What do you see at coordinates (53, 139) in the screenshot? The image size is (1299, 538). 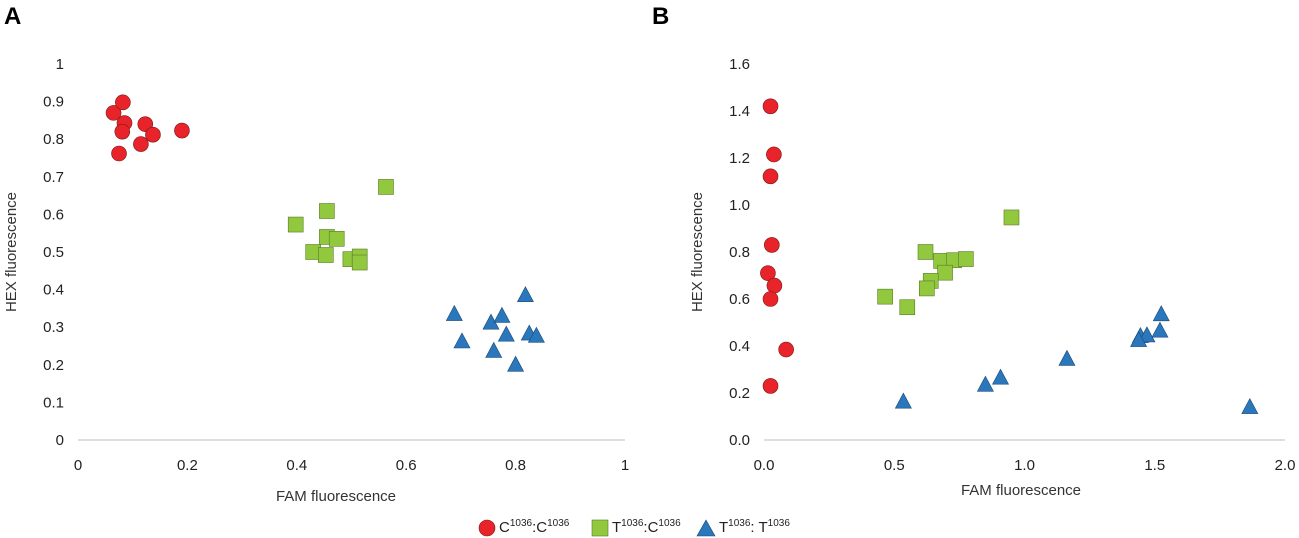 I see `panel-a-y-tick-label: 0.8` at bounding box center [53, 139].